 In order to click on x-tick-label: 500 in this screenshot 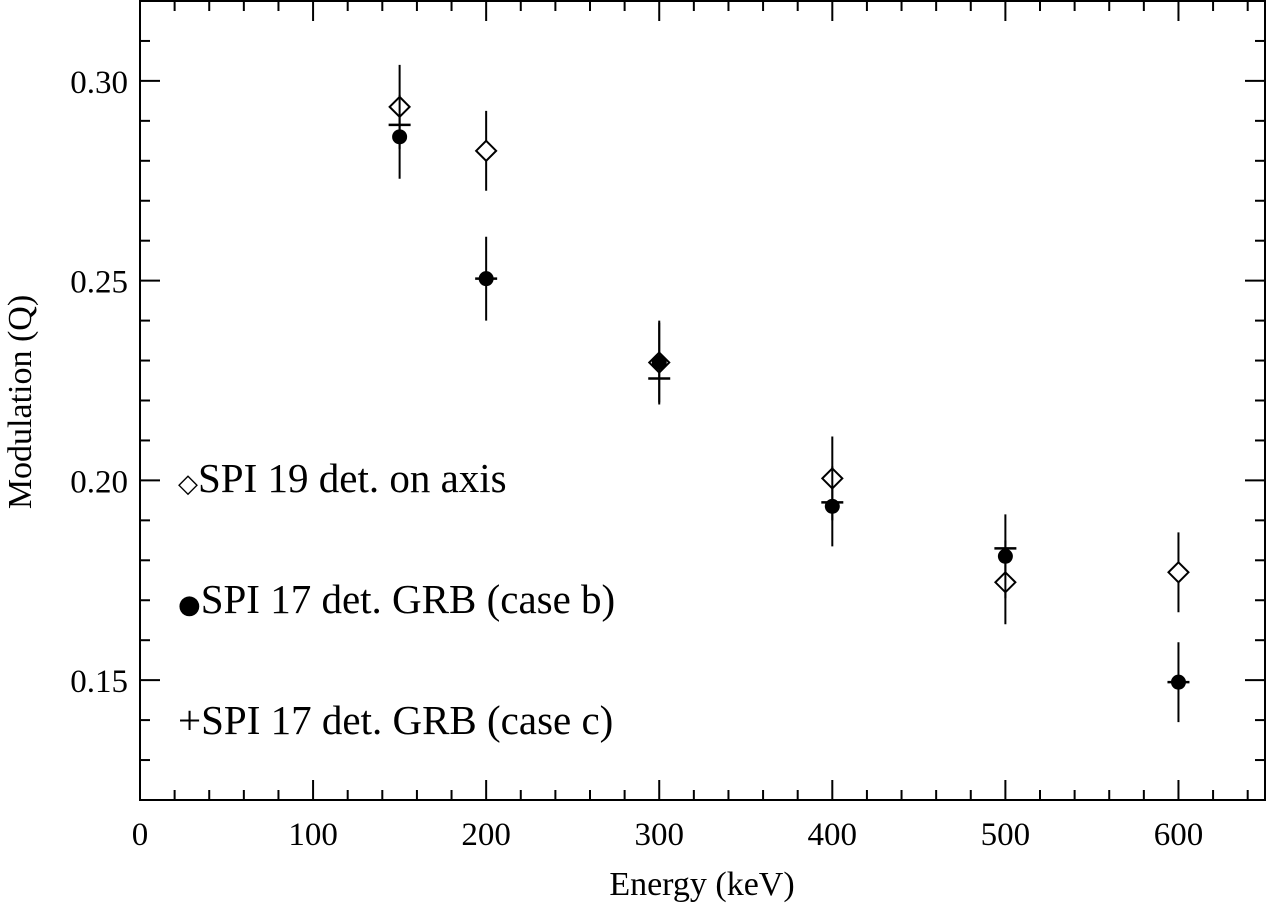, I will do `click(1006, 835)`.